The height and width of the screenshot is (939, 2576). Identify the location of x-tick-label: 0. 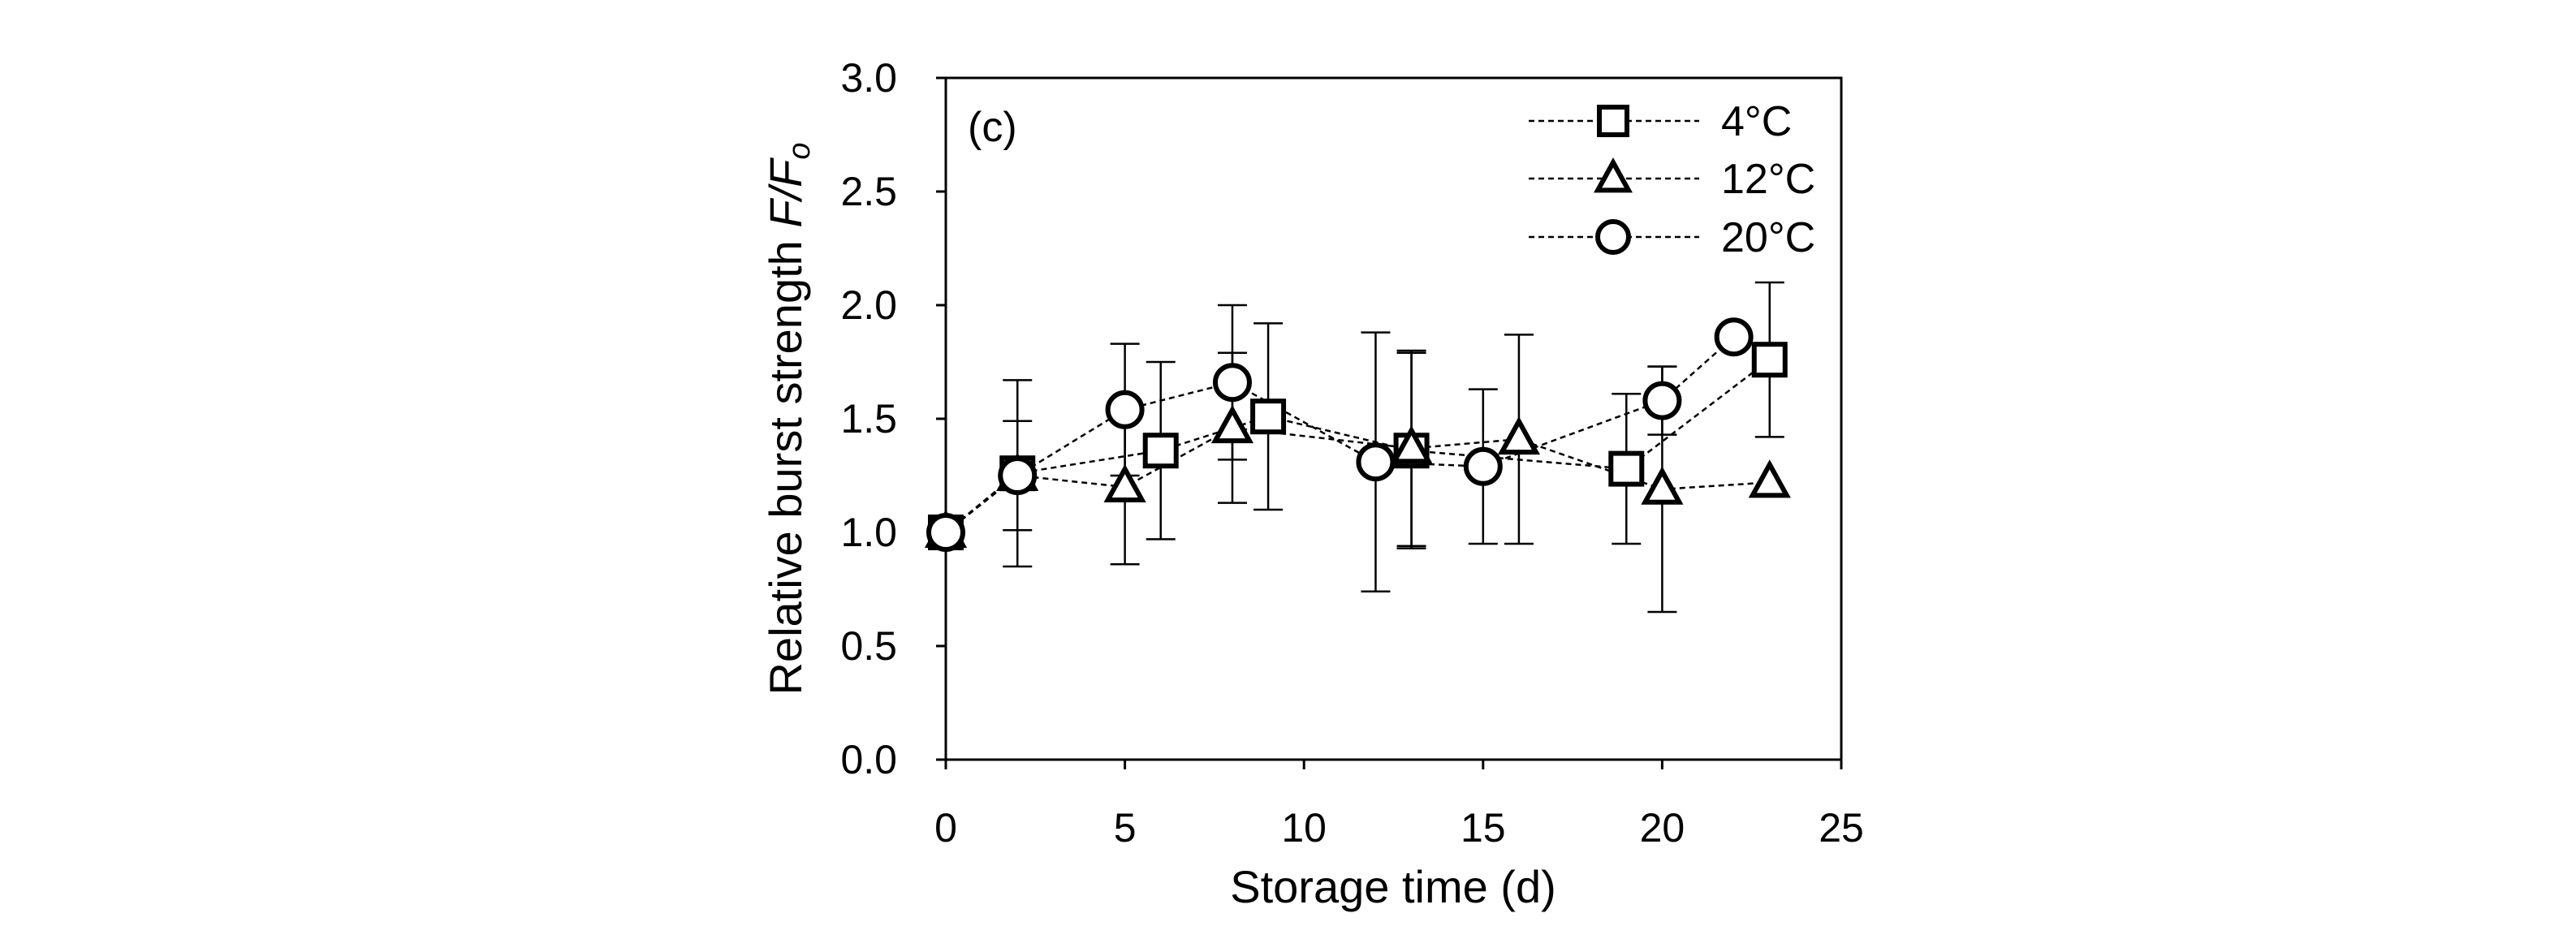
(945, 828).